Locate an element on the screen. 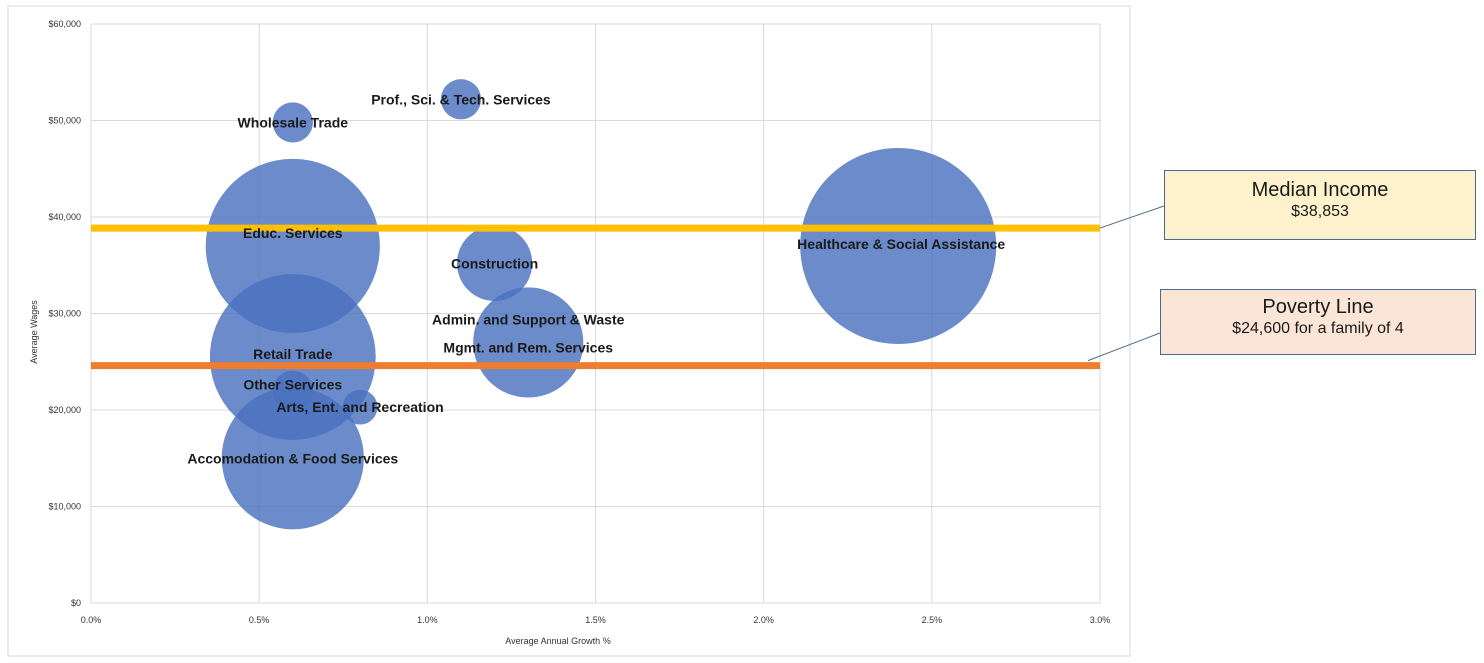 The height and width of the screenshot is (663, 1484). poverty-line-callout: Poverty Line $24,600 for a family of 4 is located at coordinates (1318, 322).